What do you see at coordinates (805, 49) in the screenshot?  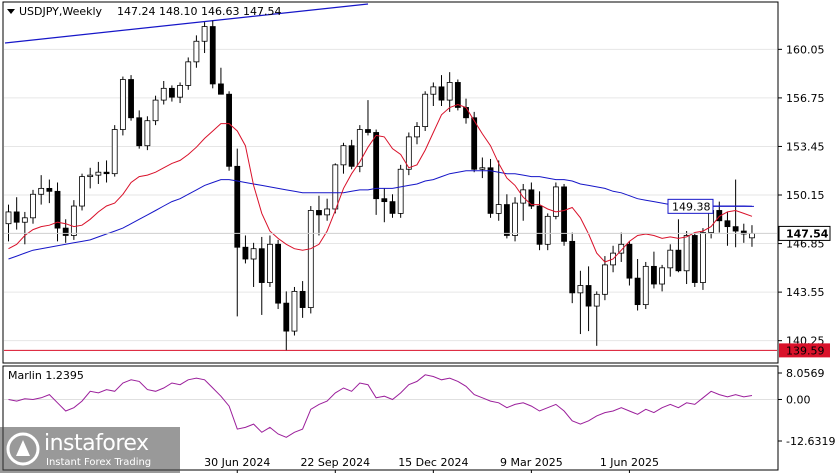 I see `price-tick-label: 160.05` at bounding box center [805, 49].